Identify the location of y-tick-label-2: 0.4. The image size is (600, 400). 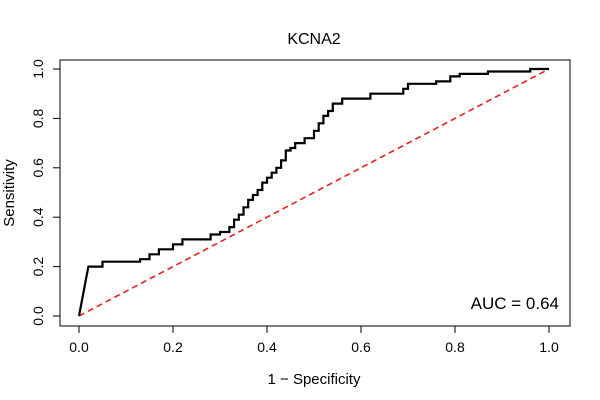
(38, 217).